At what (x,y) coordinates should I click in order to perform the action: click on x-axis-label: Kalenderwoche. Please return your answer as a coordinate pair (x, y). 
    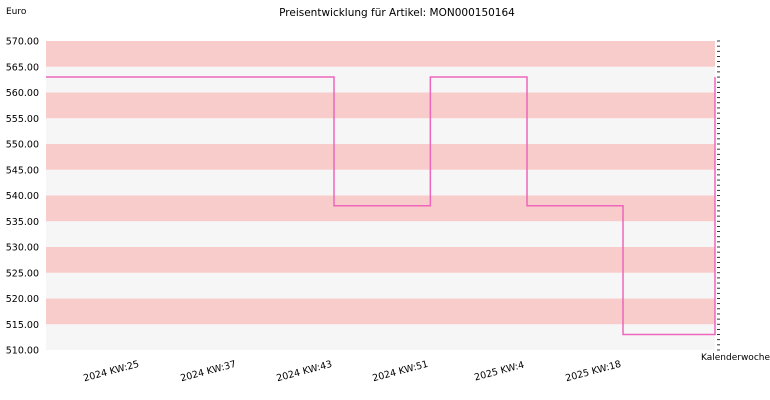
    Looking at the image, I should click on (735, 358).